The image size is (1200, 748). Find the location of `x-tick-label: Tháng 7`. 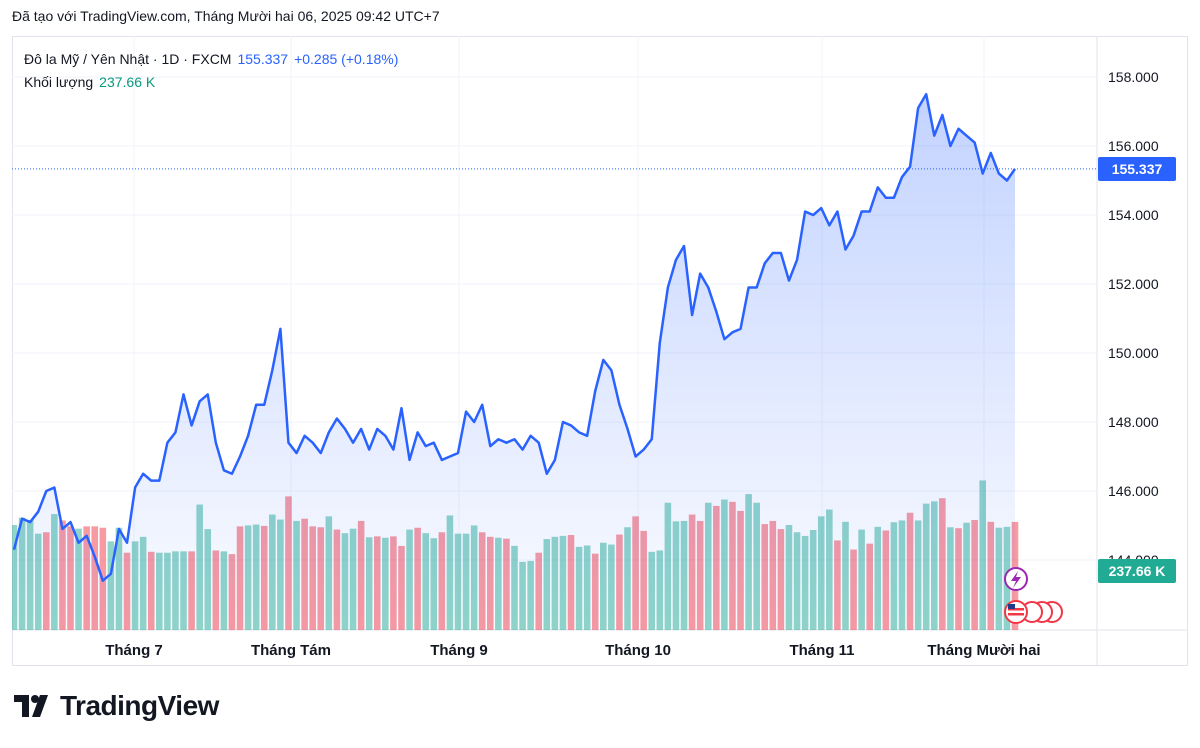

x-tick-label: Tháng 7 is located at coordinates (134, 650).